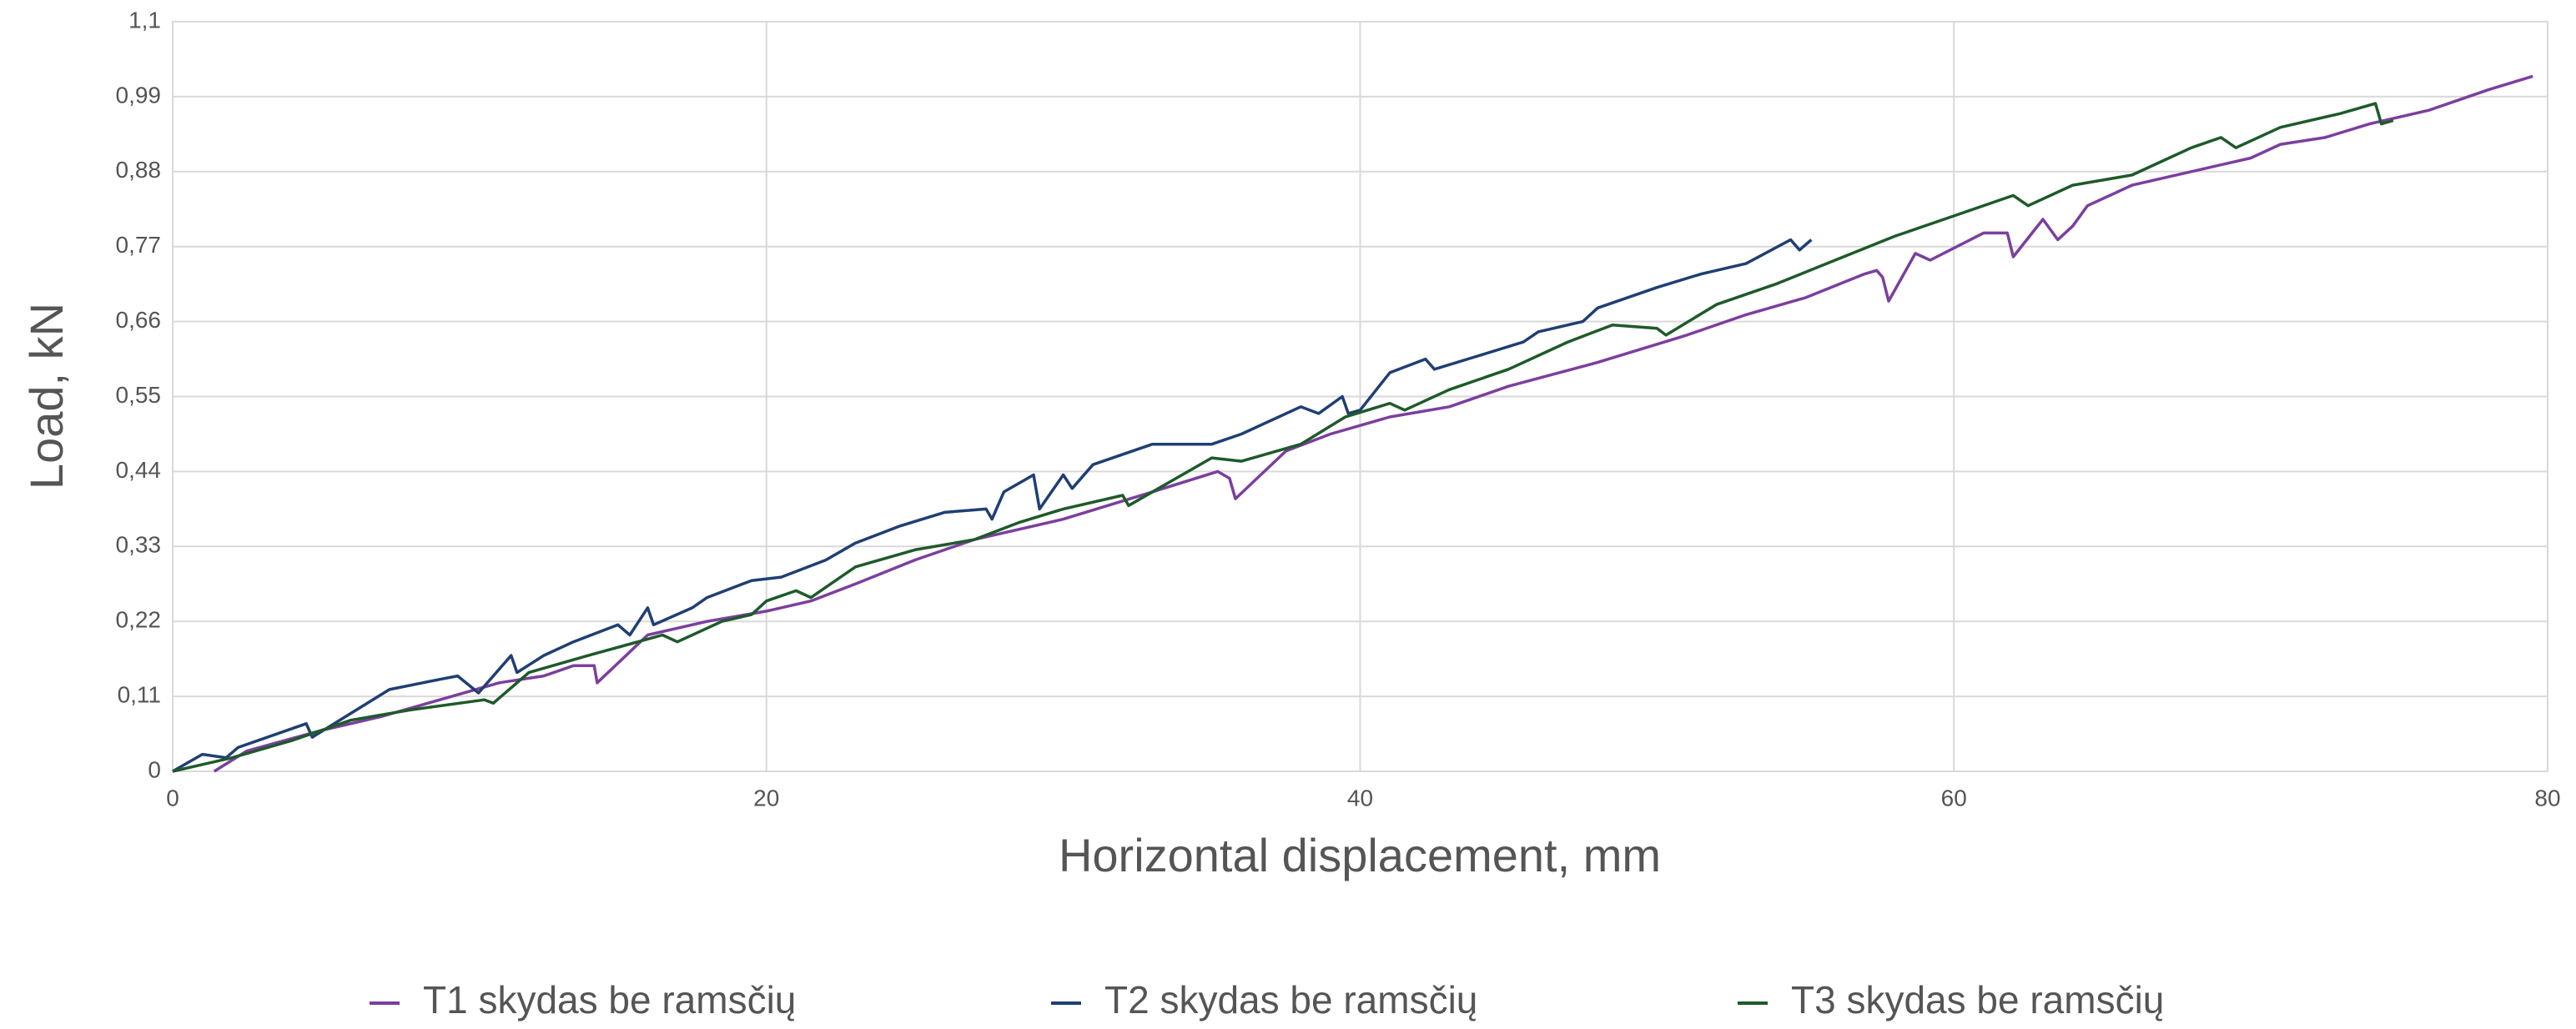 This screenshot has height=1029, width=2576. Describe the element at coordinates (1290, 1000) in the screenshot. I see `legend-label: T2 skydas be ramsčių` at that location.